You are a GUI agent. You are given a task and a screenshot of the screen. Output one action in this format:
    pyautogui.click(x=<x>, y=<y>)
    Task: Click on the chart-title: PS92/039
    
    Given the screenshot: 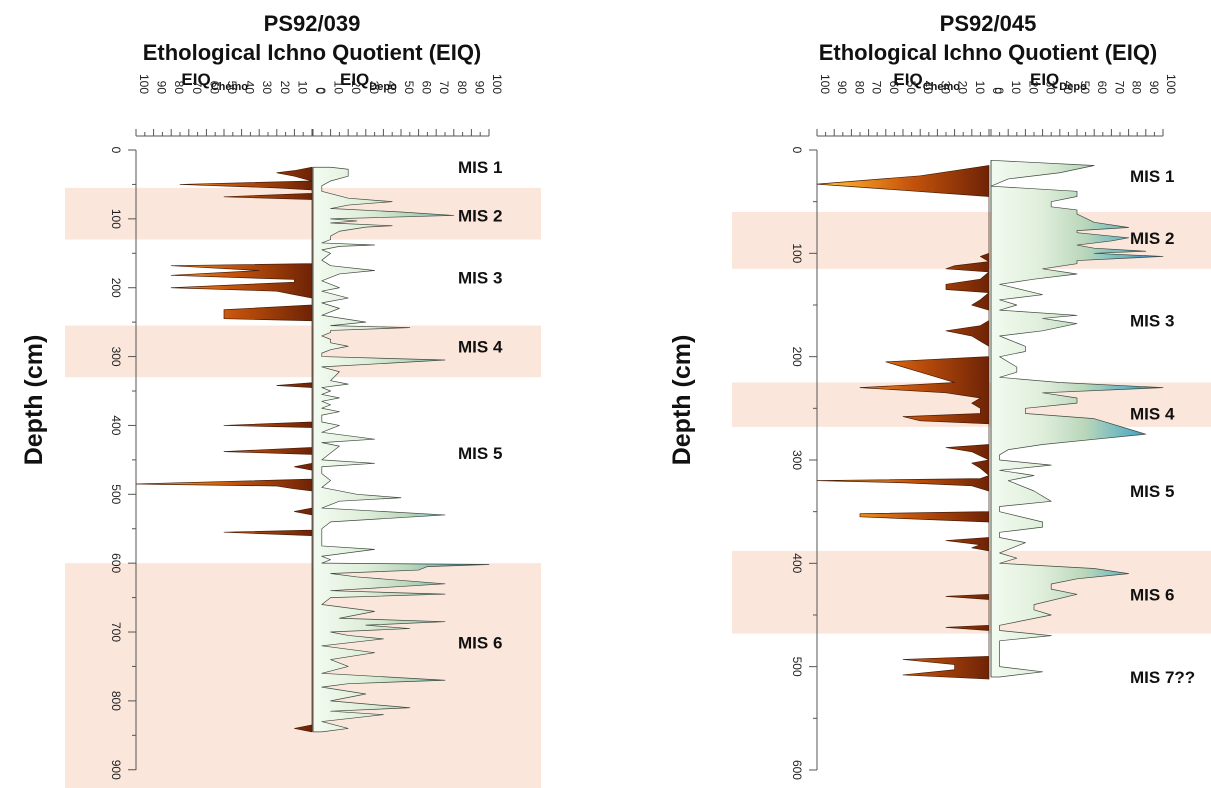 What is the action you would take?
    pyautogui.click(x=312, y=23)
    